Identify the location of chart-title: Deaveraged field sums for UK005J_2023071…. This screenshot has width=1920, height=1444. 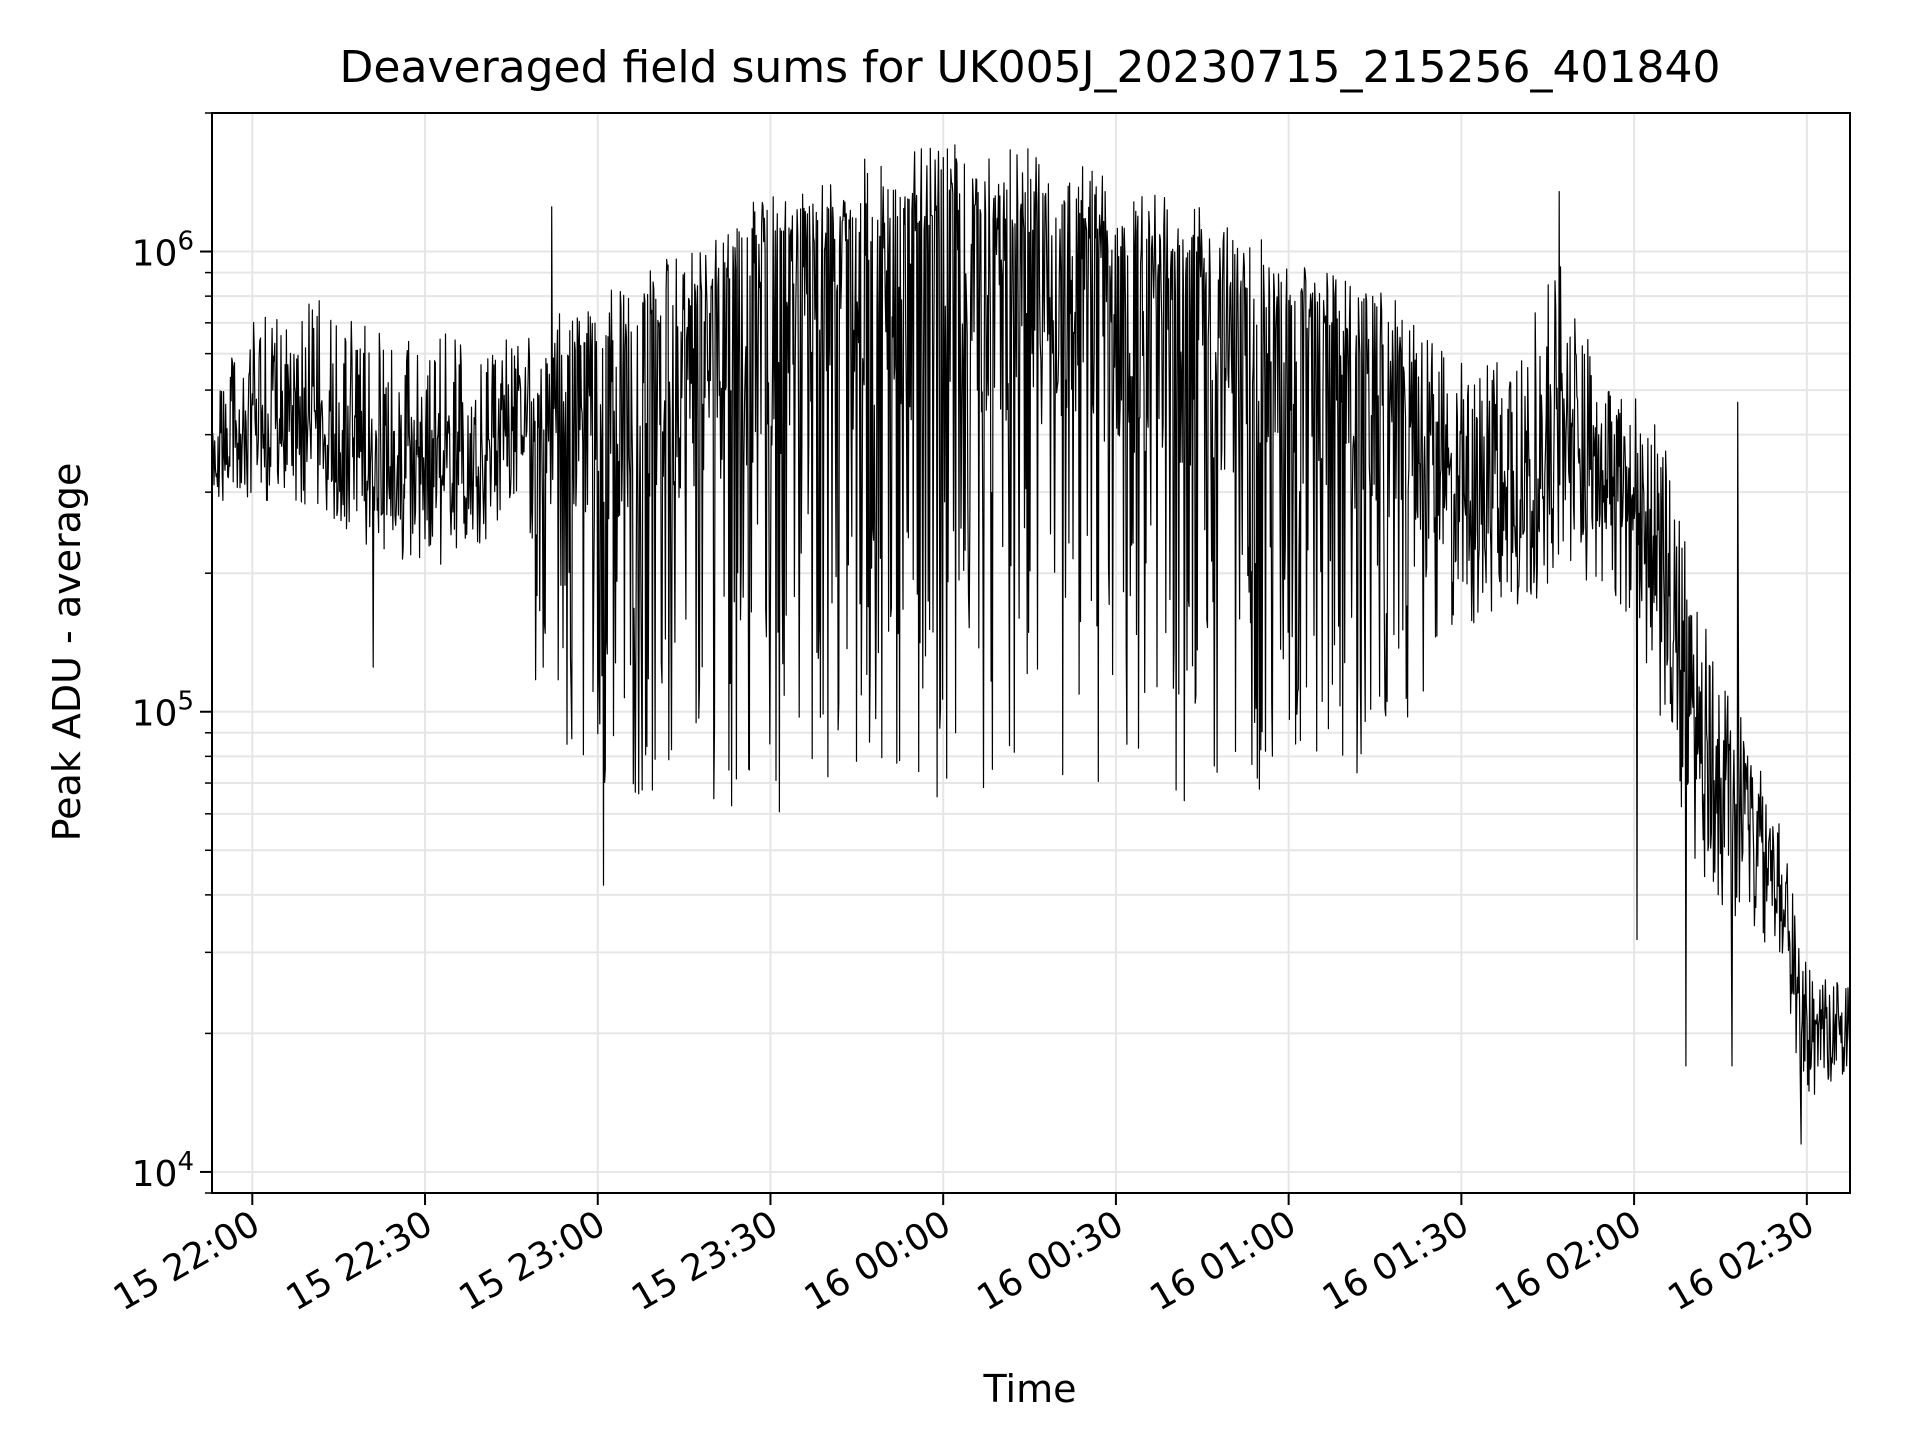
(1030, 67).